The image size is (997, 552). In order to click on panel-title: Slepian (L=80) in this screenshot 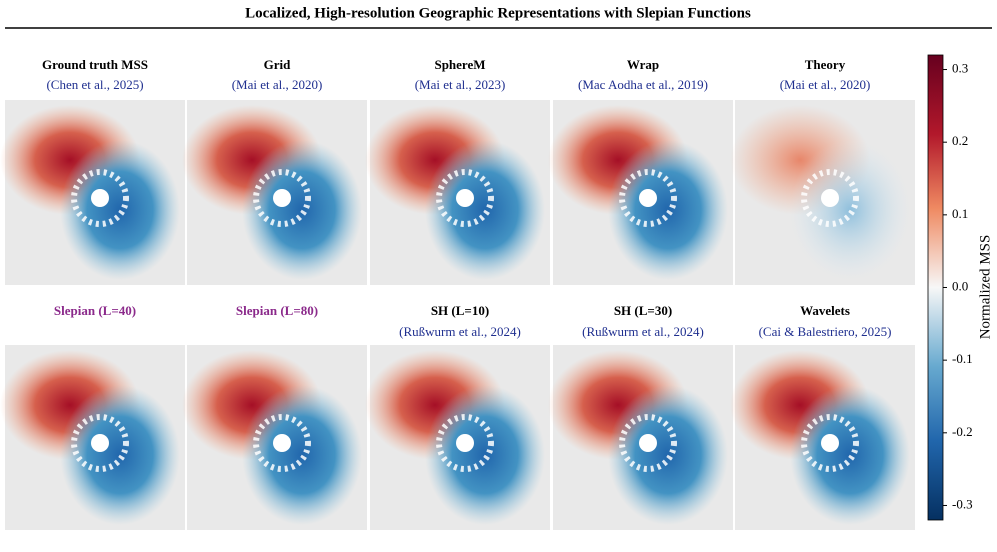, I will do `click(277, 310)`.